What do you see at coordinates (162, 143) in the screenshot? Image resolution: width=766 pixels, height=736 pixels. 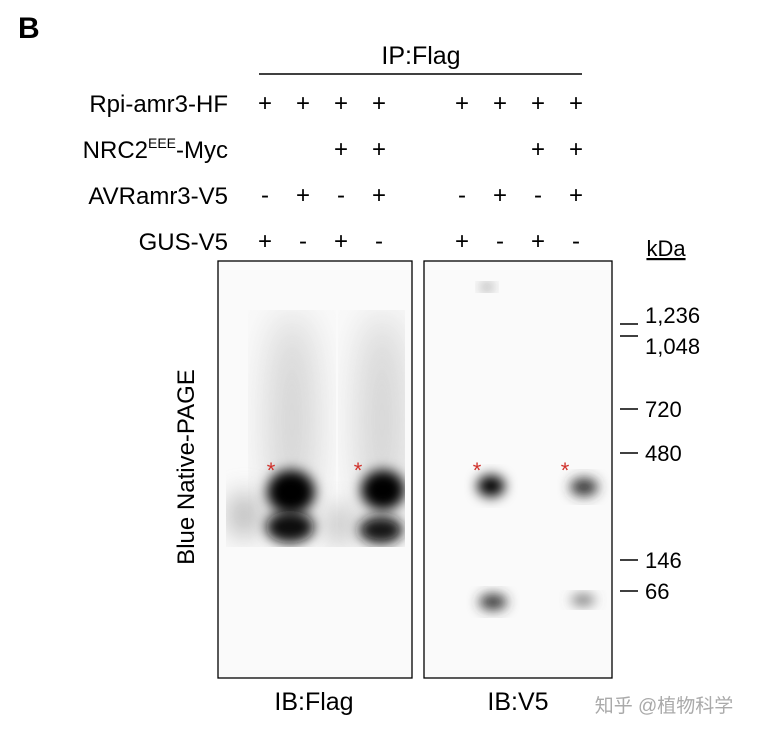 I see `row-label-sup: EEE` at bounding box center [162, 143].